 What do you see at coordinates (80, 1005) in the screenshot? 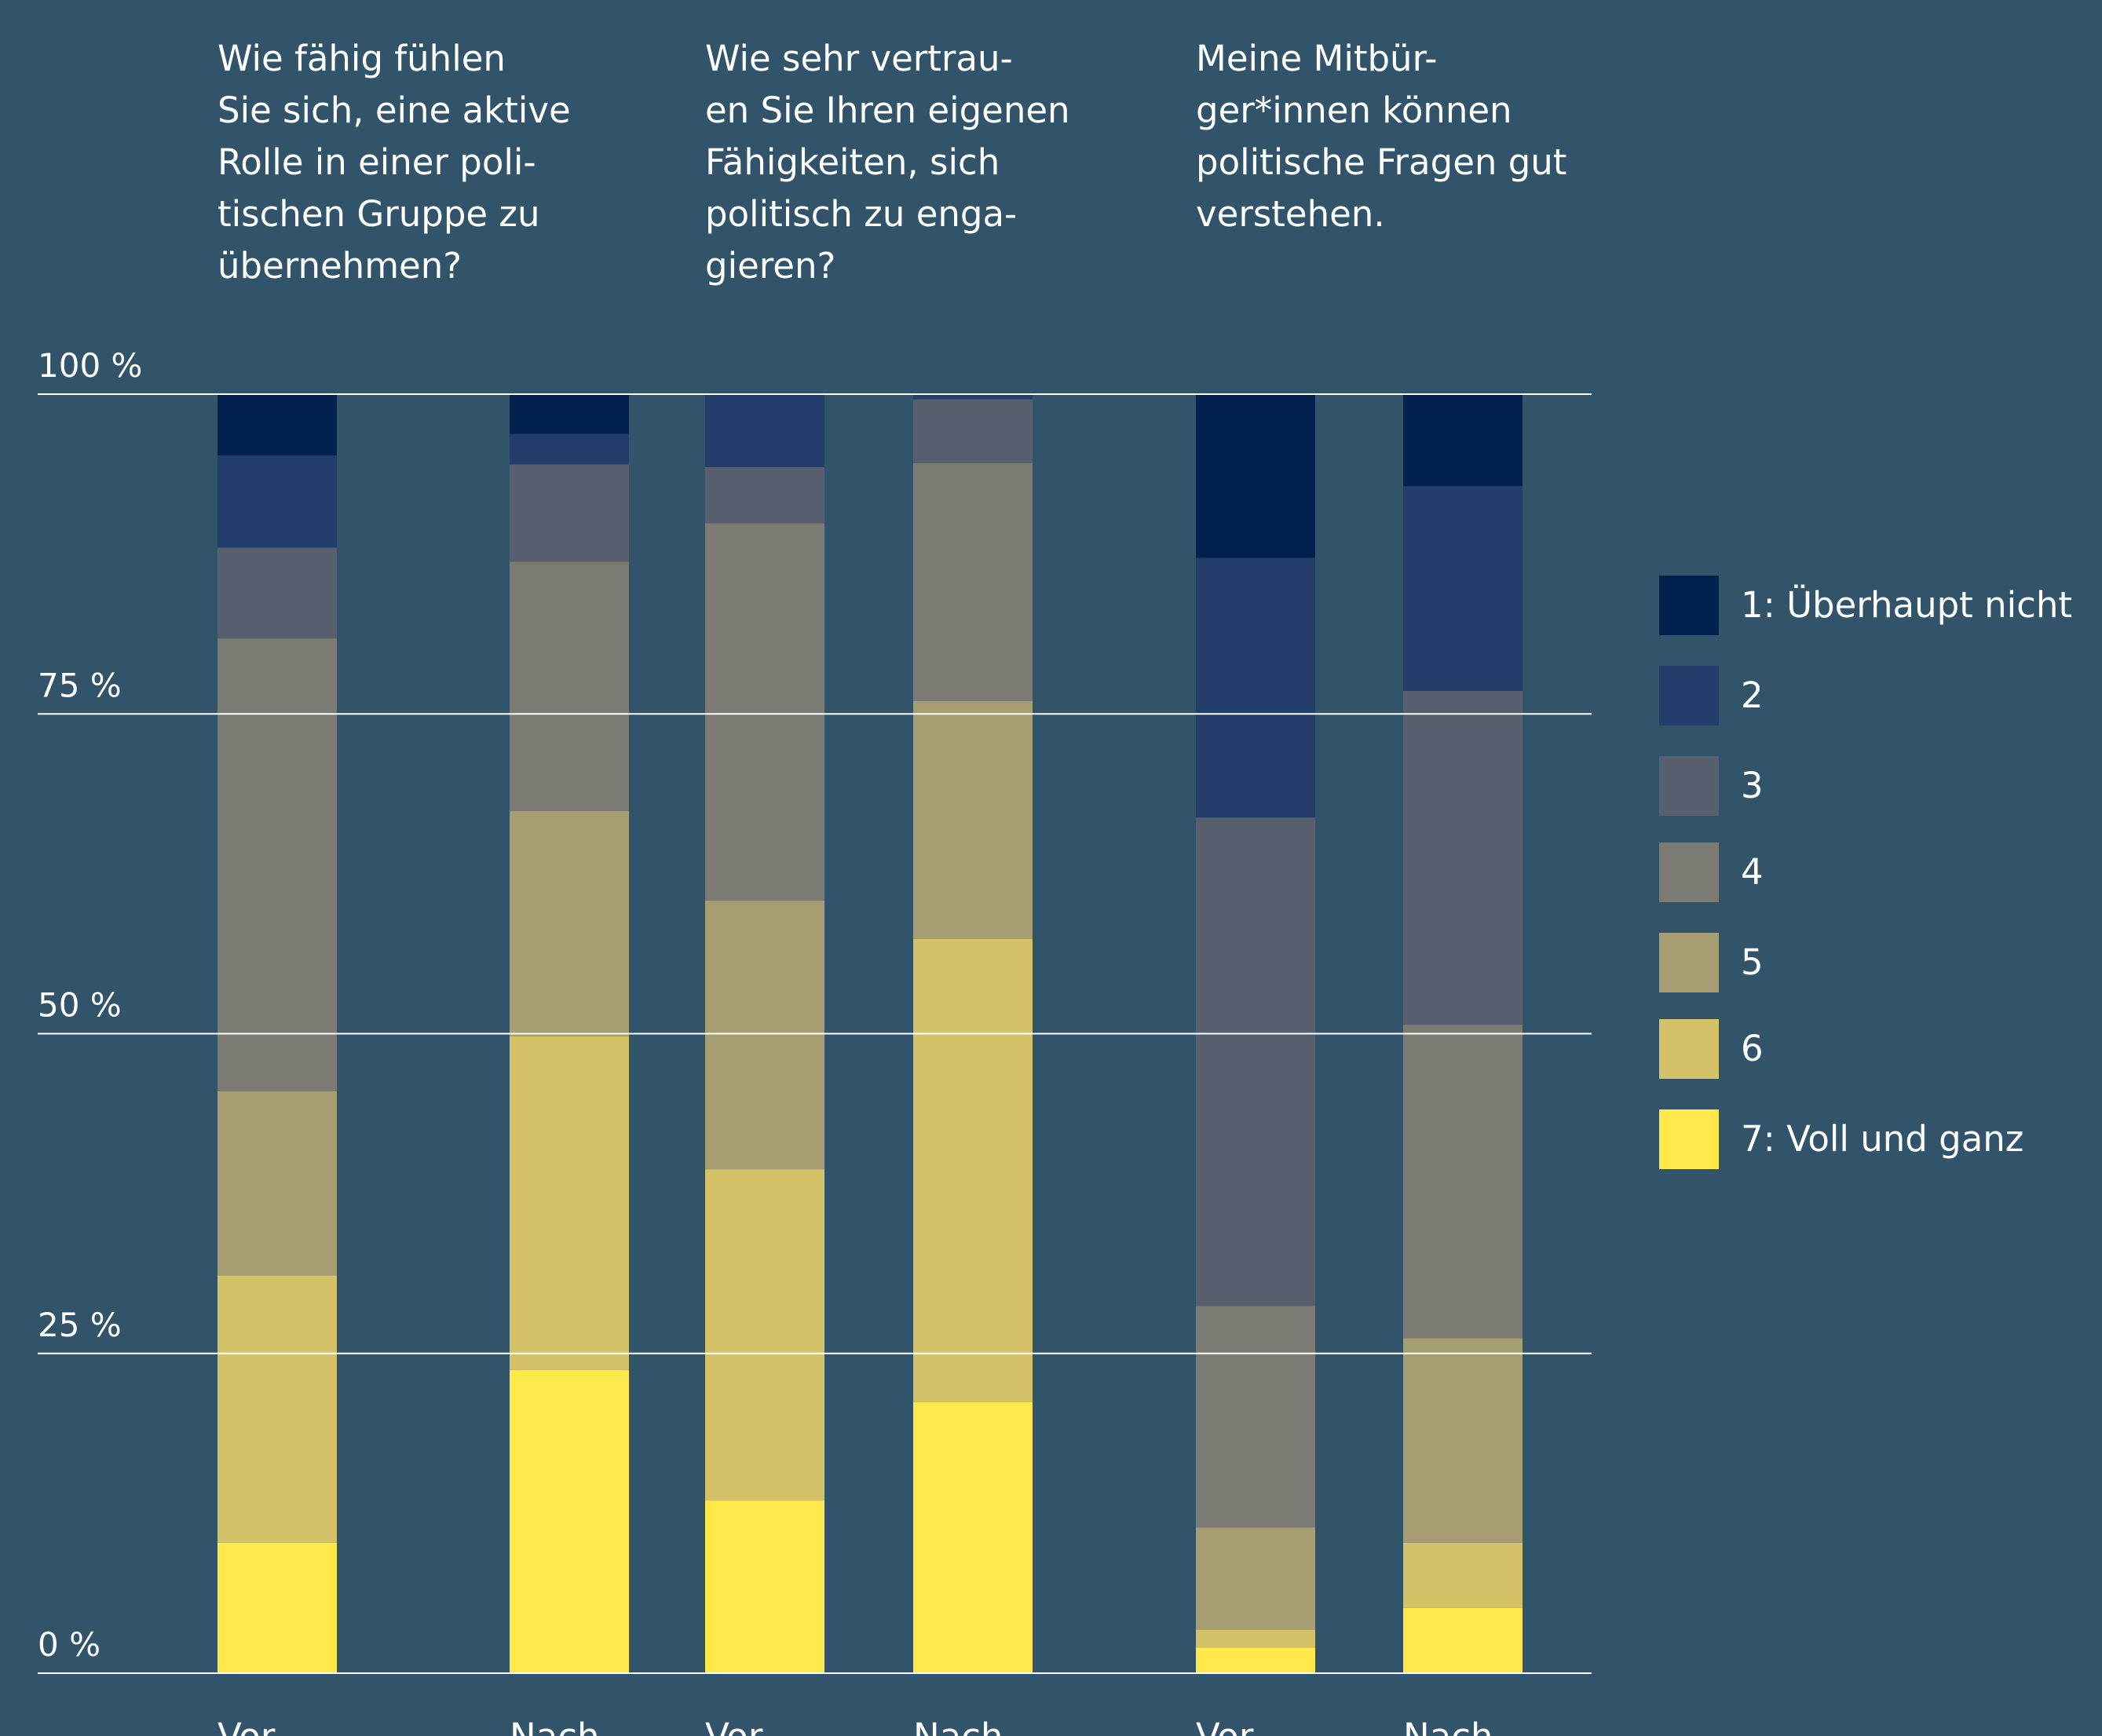
I see `y-tick-label-50: 50 %` at bounding box center [80, 1005].